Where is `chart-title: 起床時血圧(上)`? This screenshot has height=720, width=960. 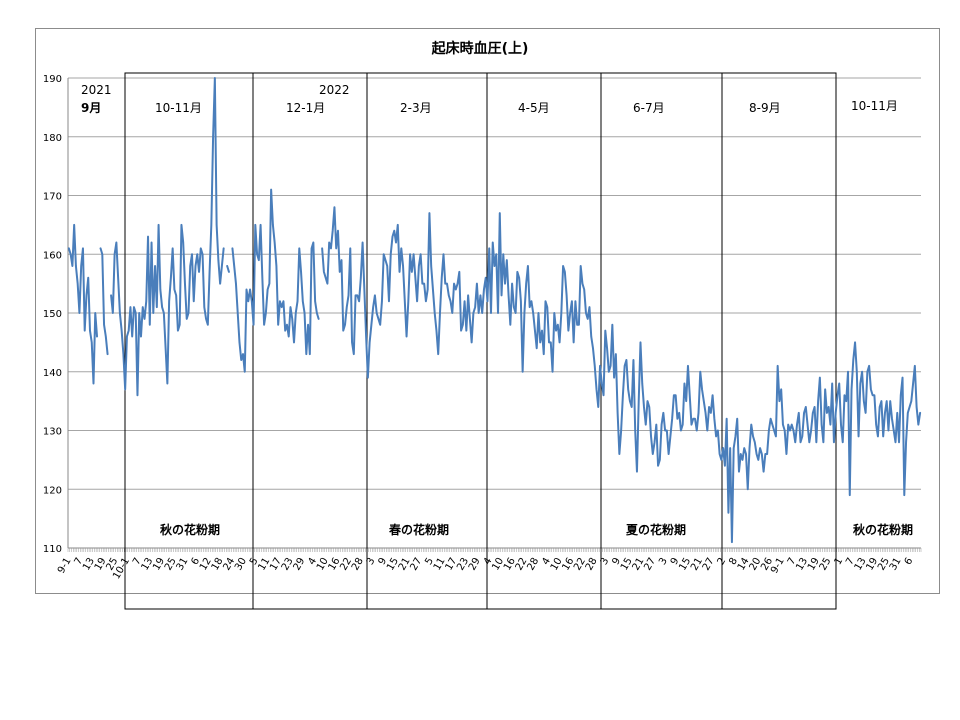 chart-title: 起床時血圧(上) is located at coordinates (480, 49).